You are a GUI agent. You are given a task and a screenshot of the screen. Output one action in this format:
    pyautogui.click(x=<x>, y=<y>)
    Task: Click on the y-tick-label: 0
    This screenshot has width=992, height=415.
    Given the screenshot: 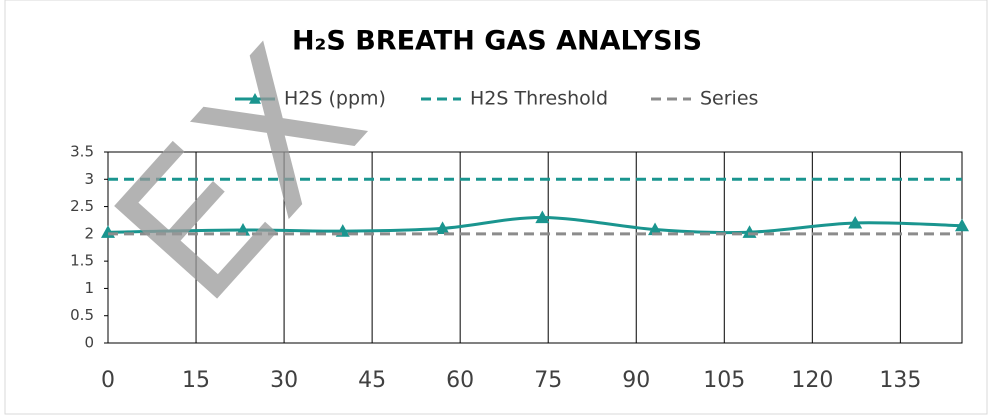 What is the action you would take?
    pyautogui.click(x=89, y=343)
    